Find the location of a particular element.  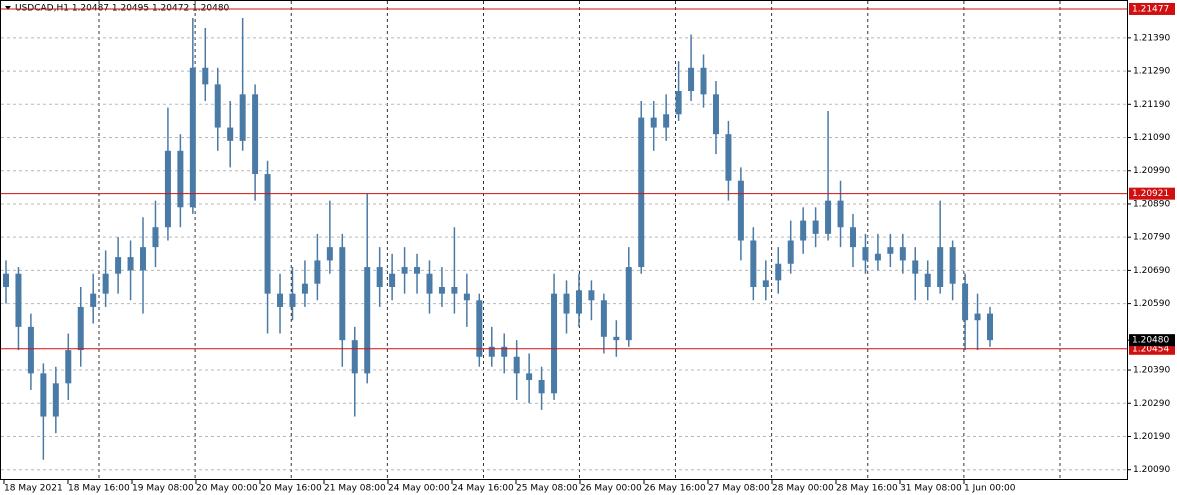

x-tick-label: 28 May 00:00 is located at coordinates (803, 489).